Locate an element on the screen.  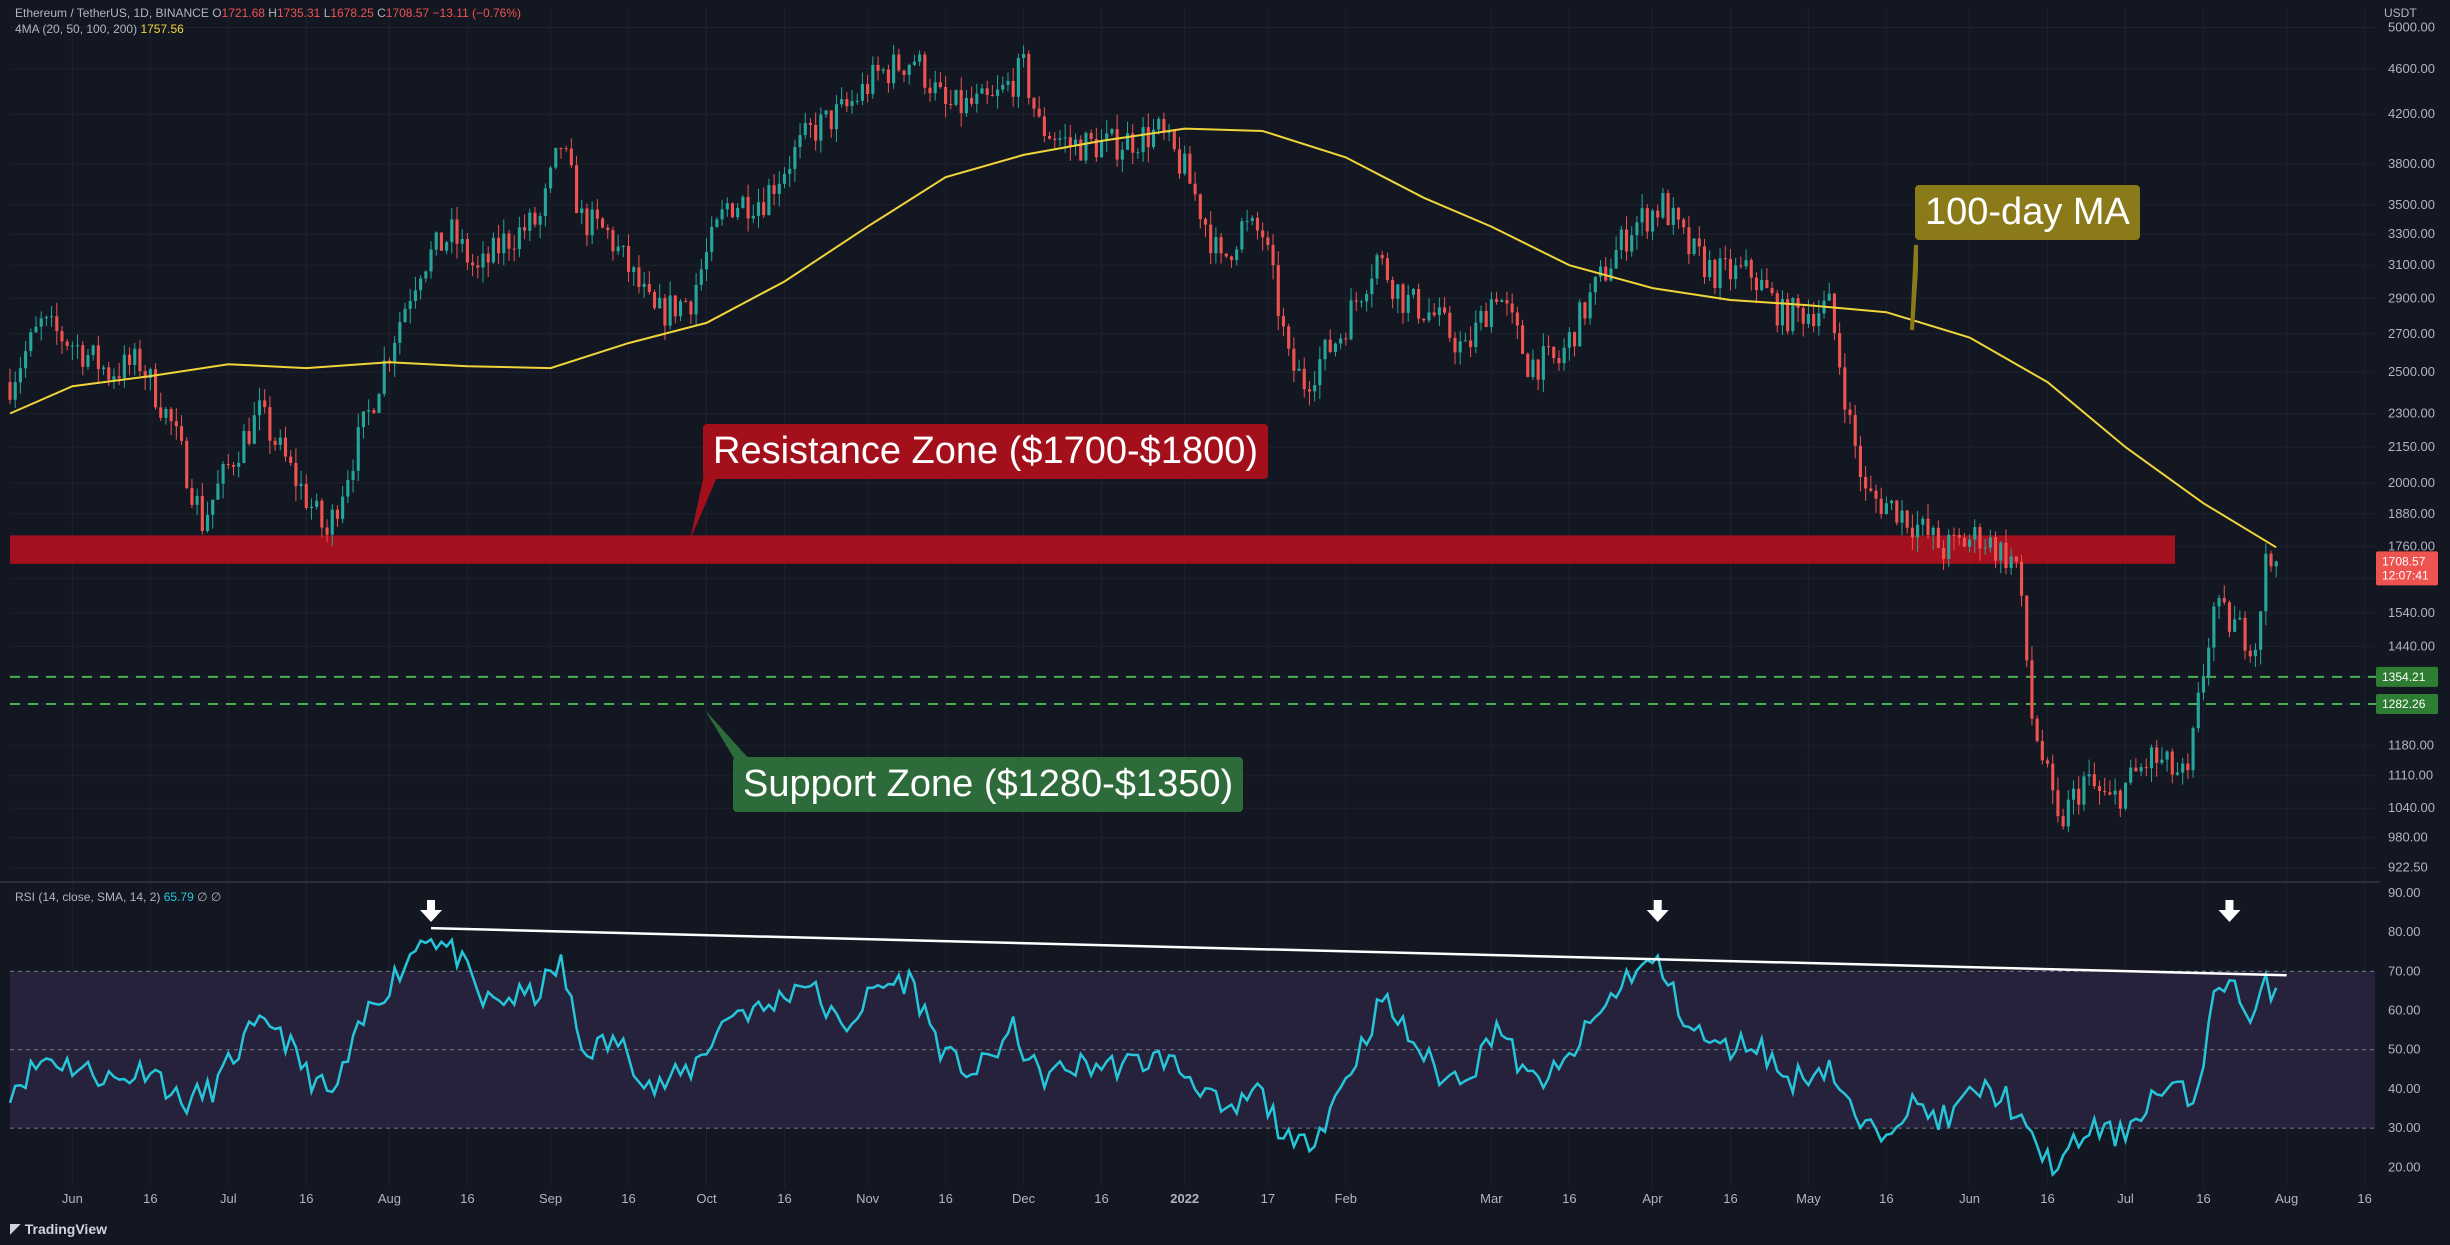
rsi-tick-label: 70.00 is located at coordinates (2404, 970).